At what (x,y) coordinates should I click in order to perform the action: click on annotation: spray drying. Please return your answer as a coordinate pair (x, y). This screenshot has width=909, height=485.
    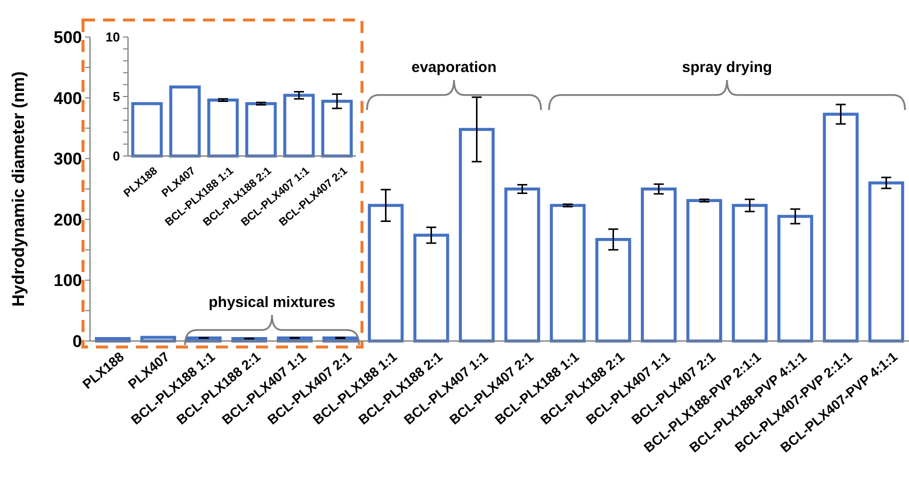
    Looking at the image, I should click on (727, 67).